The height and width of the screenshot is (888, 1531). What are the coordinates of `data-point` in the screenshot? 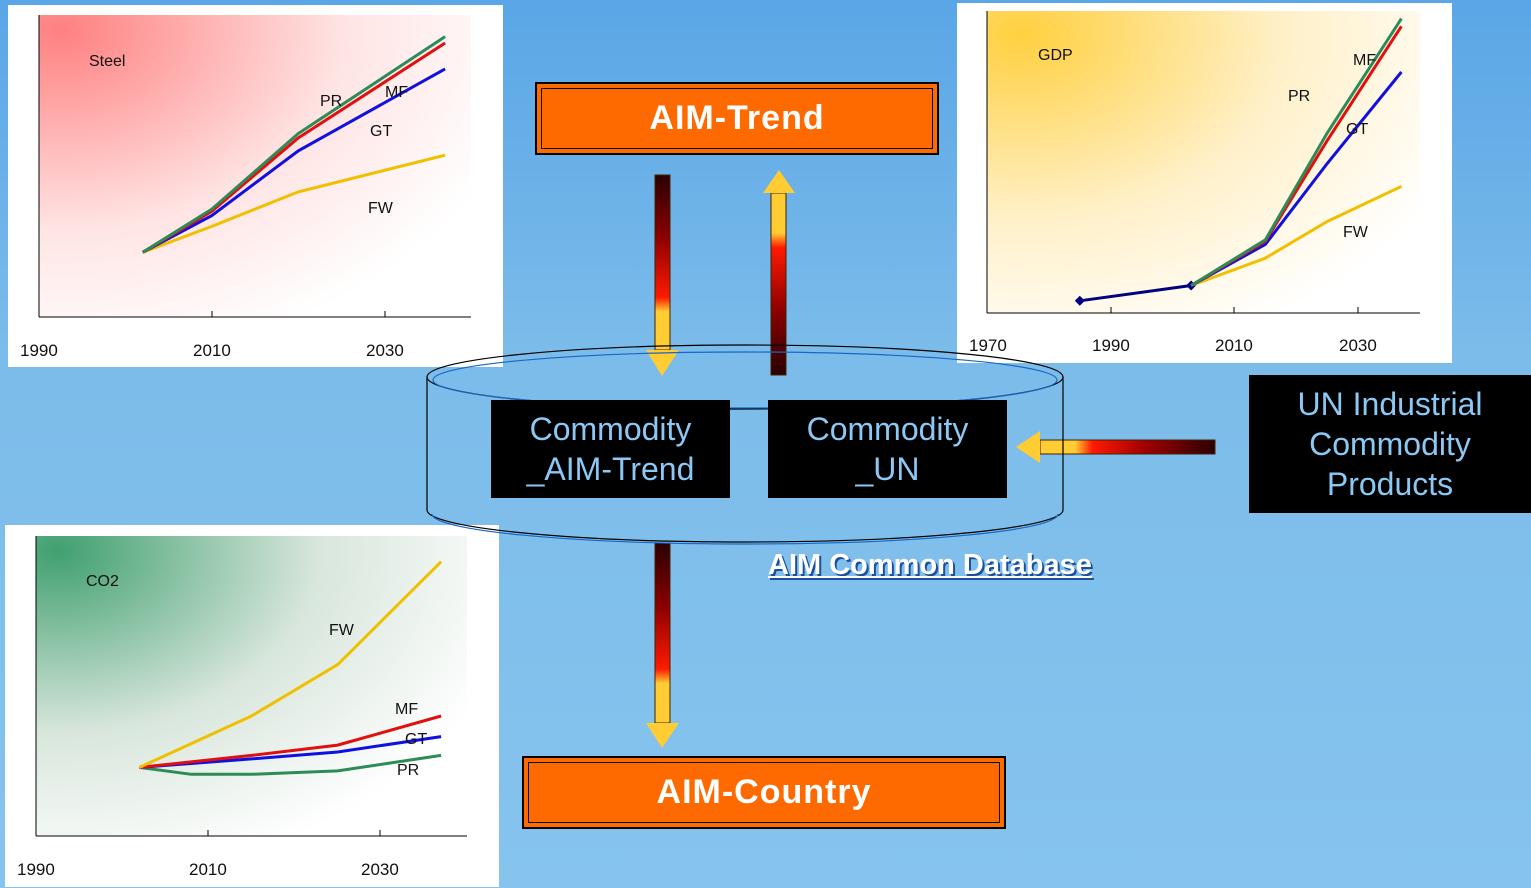 It's located at (1079, 300).